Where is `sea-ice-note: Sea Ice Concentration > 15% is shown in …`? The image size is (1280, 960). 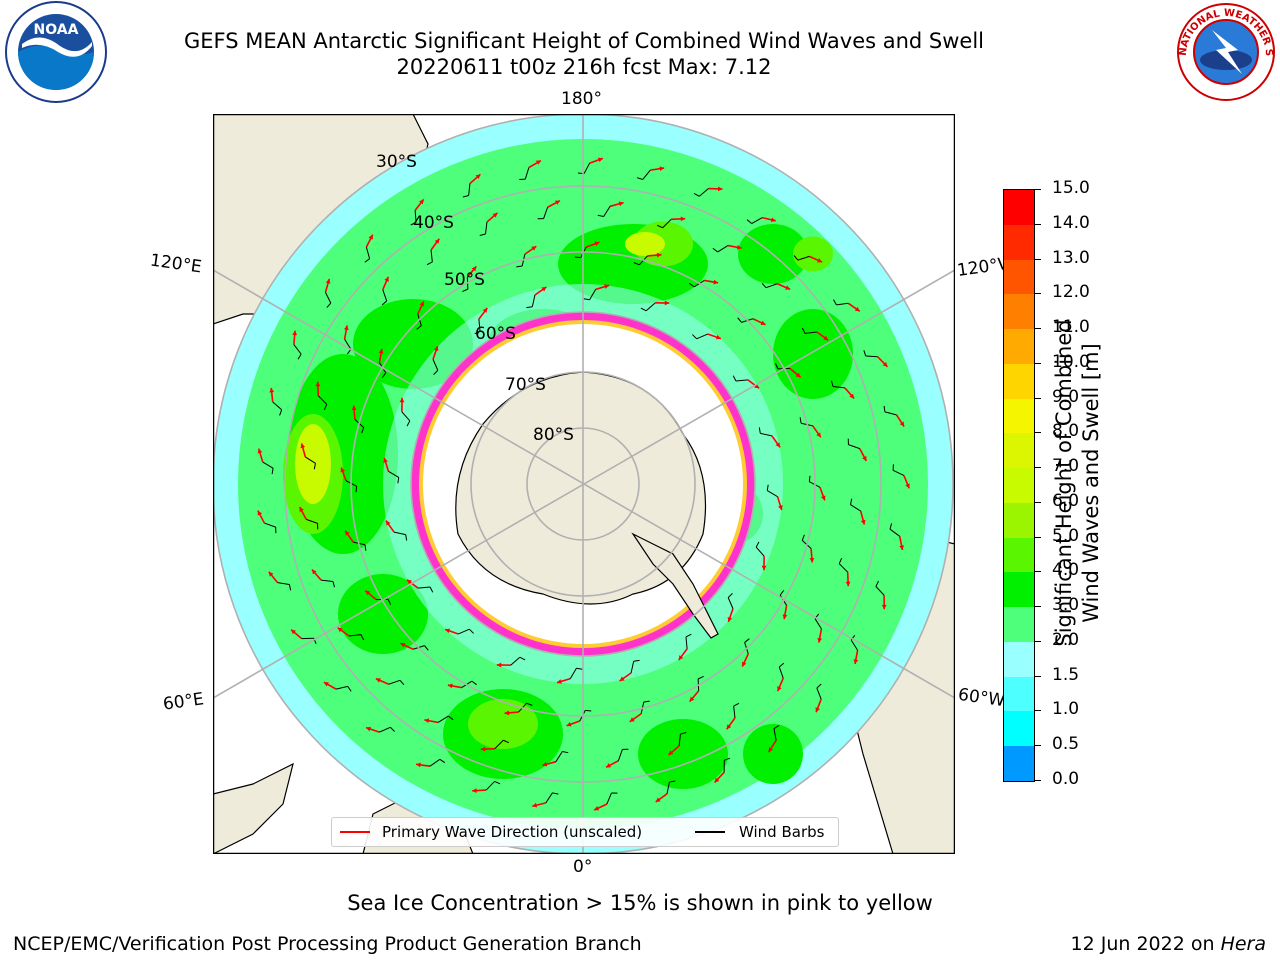 sea-ice-note: Sea Ice Concentration > 15% is shown in … is located at coordinates (640, 903).